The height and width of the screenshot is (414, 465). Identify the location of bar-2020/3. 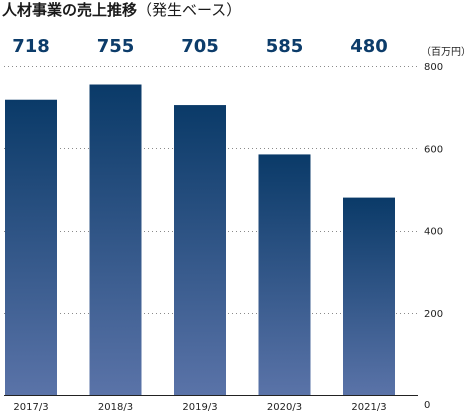
(284, 274).